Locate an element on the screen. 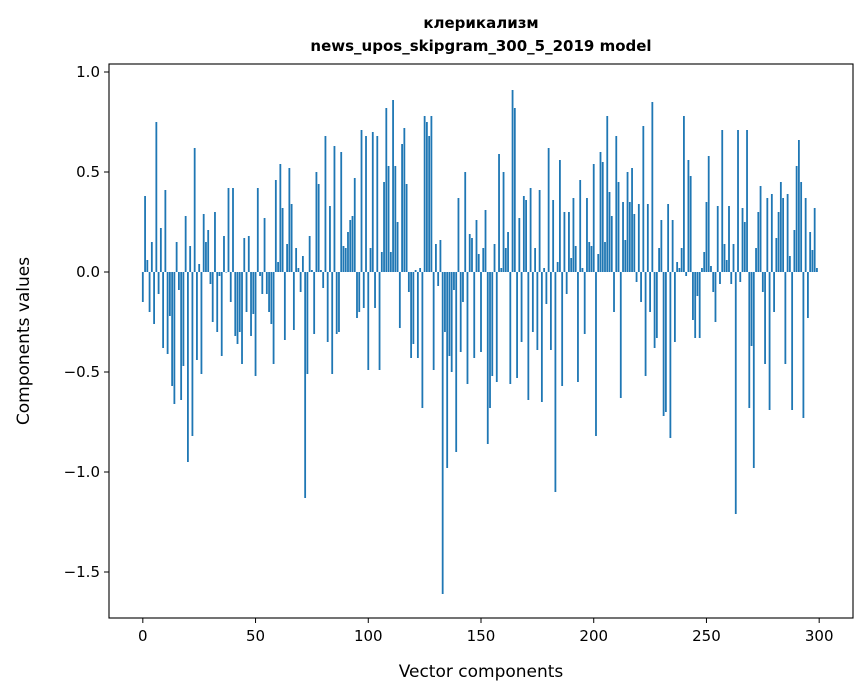 This screenshot has height=700, width=867. x-tick-label: 150 is located at coordinates (481, 636).